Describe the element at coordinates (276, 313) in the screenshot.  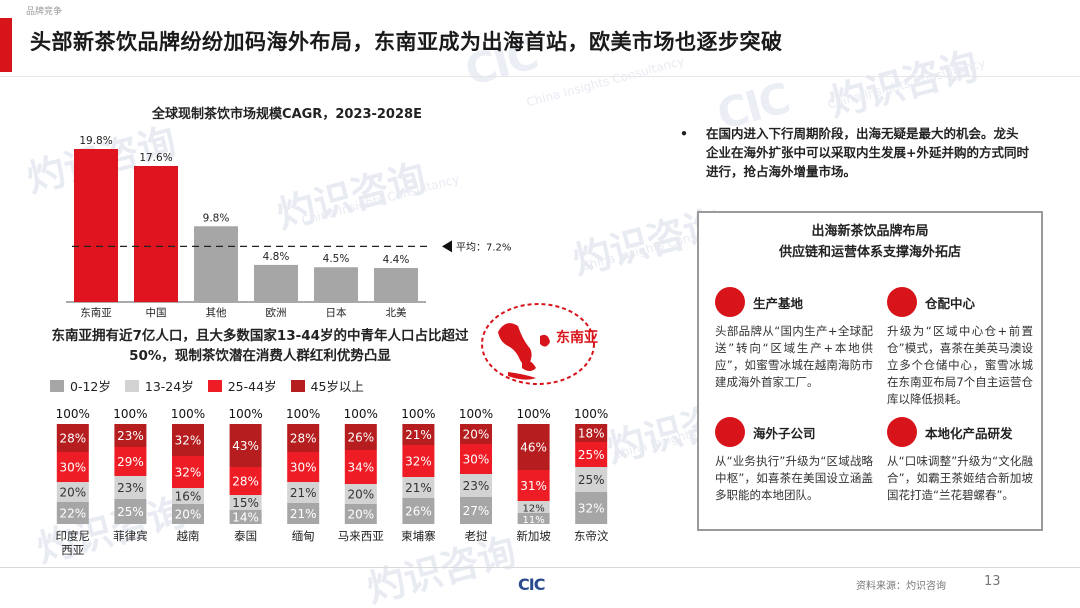
I see `cagr-category-label: 欧洲` at that location.